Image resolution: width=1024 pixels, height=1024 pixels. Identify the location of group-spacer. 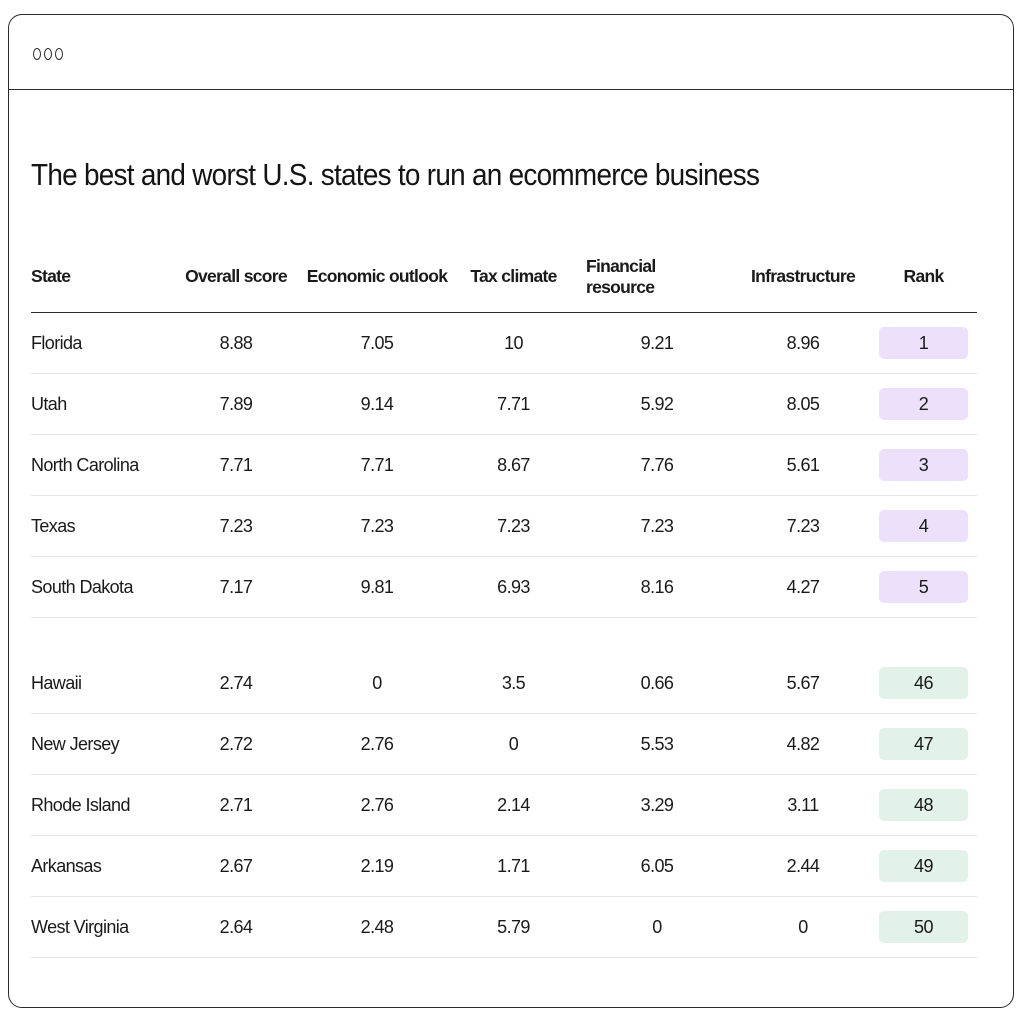
(504, 635).